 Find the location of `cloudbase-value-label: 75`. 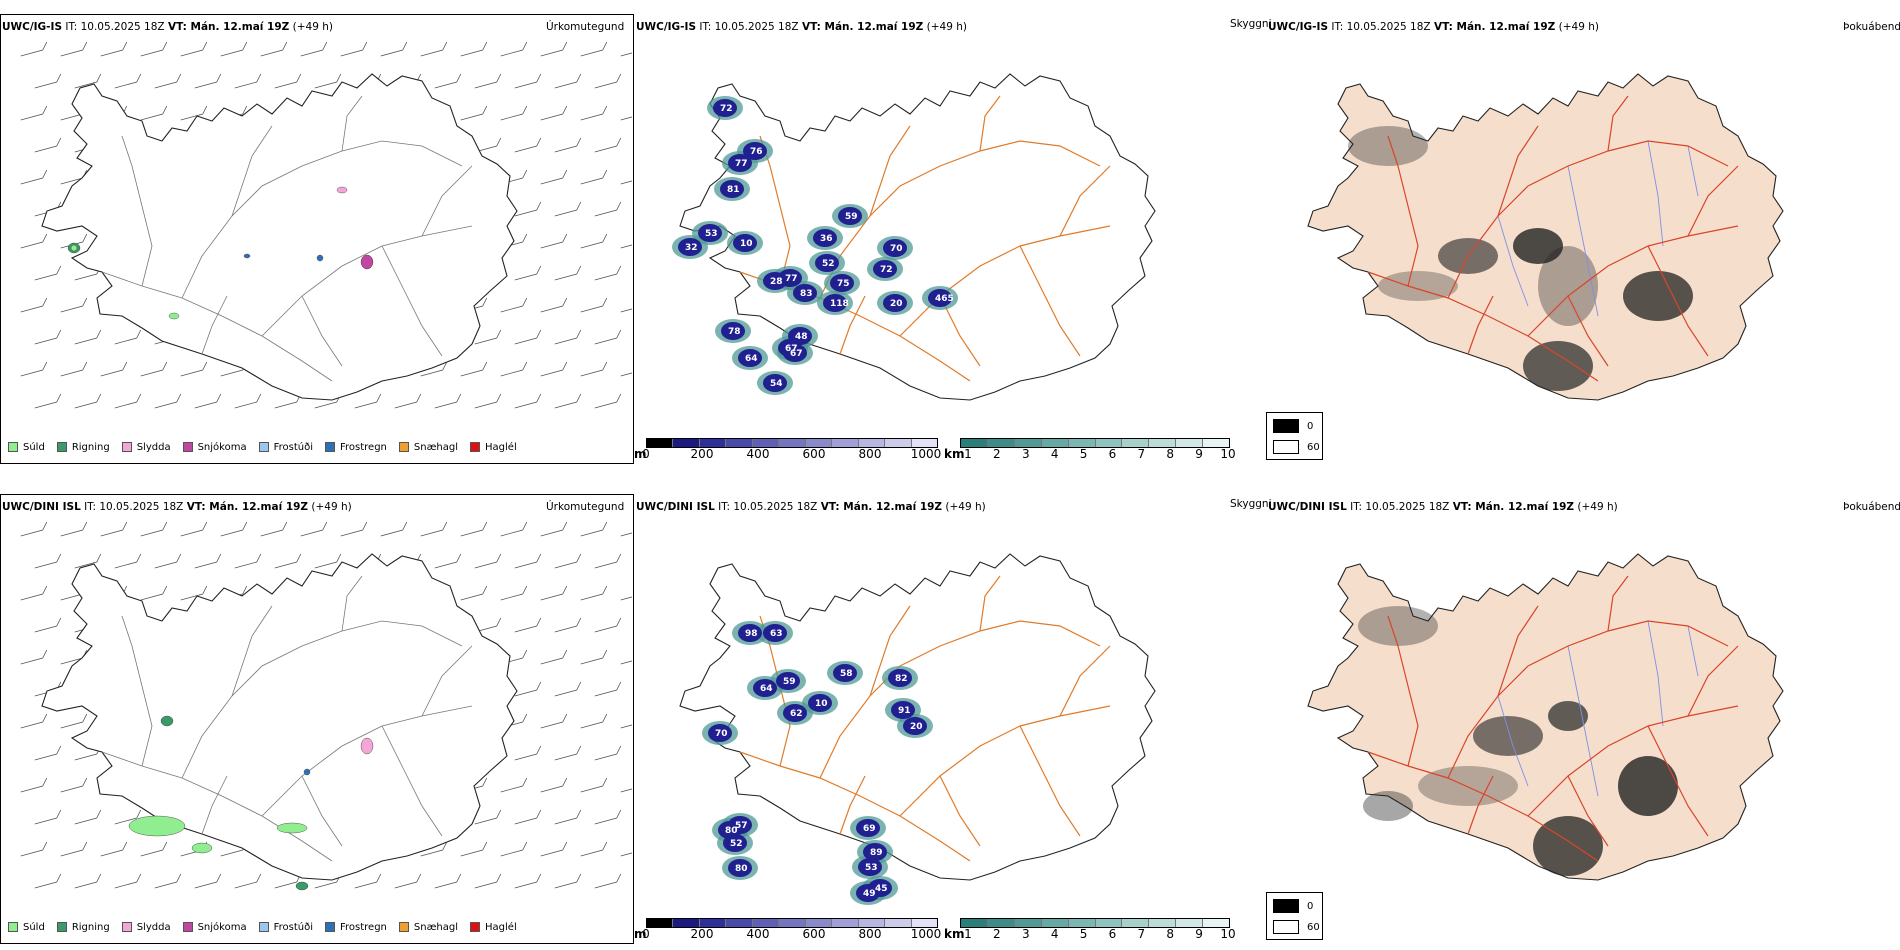

cloudbase-value-label: 75 is located at coordinates (843, 284).